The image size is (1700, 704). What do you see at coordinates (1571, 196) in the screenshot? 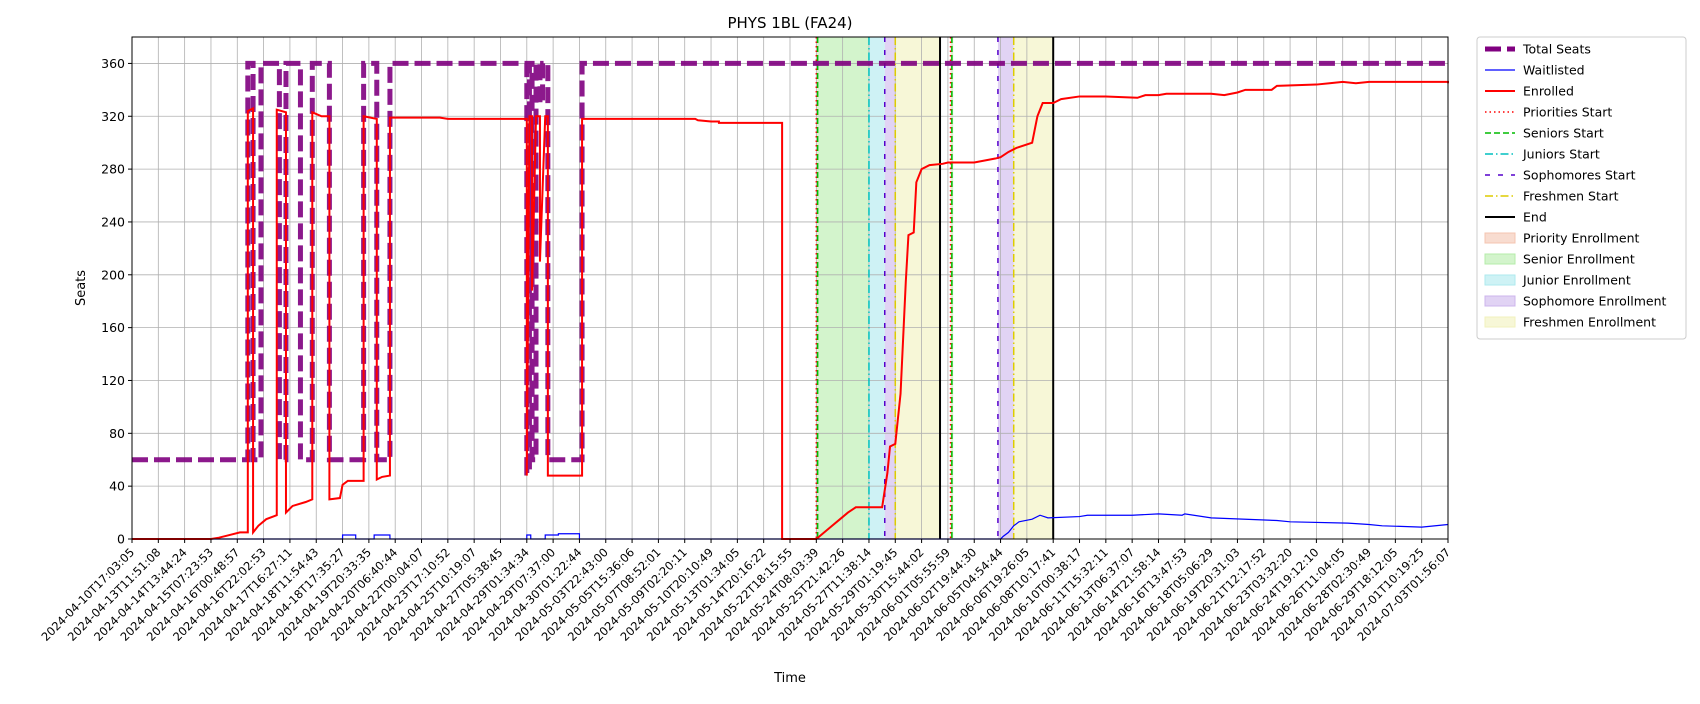
I see `legend-label: Freshmen Start` at bounding box center [1571, 196].